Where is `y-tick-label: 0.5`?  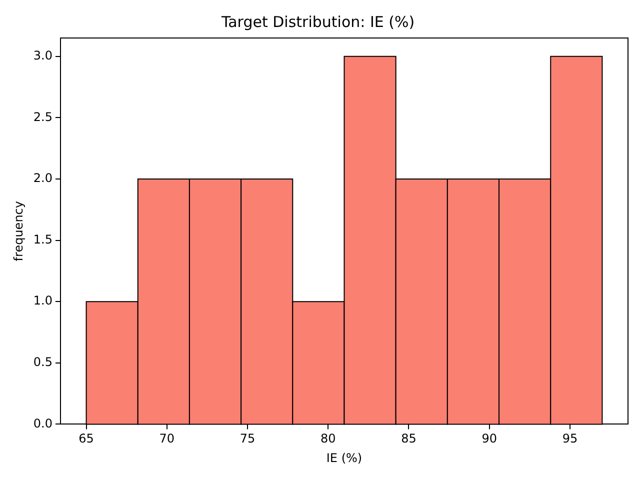 y-tick-label: 0.5 is located at coordinates (42, 362).